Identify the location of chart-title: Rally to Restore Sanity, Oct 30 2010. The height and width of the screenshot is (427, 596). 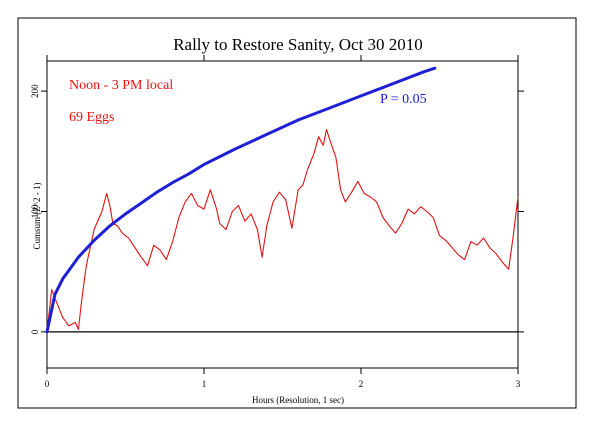
(298, 44).